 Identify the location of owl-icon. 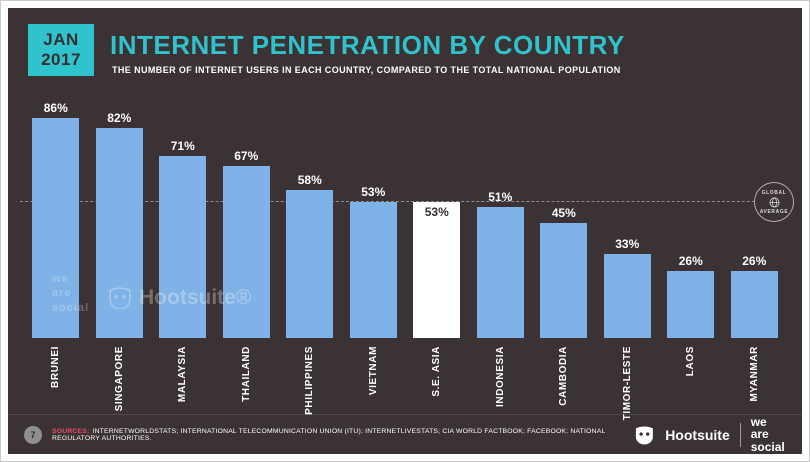
(120, 298).